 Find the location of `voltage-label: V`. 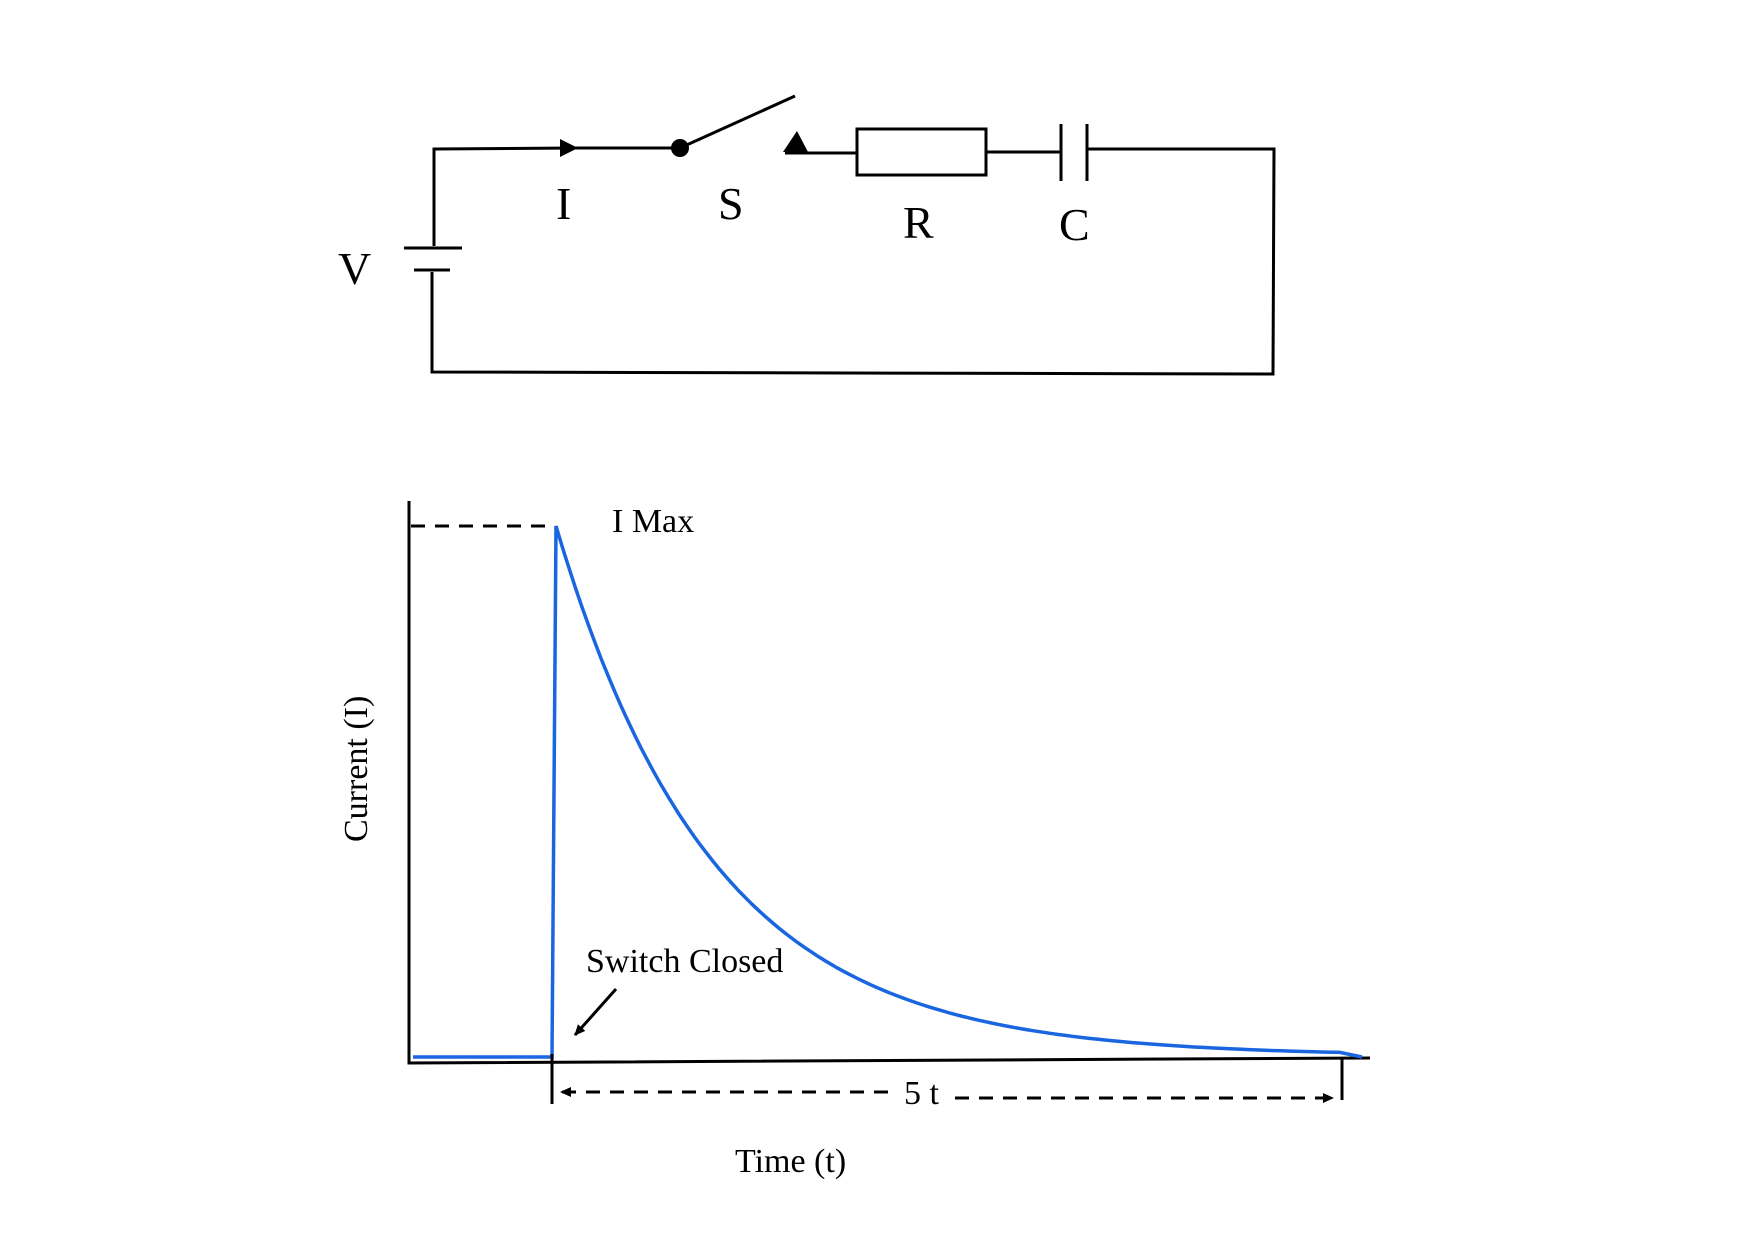

voltage-label: V is located at coordinates (354, 268).